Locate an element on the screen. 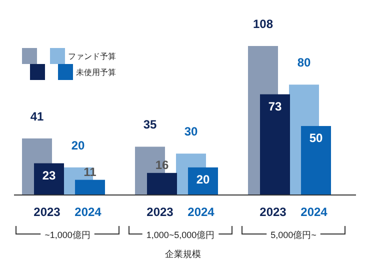 The width and height of the screenshot is (366, 268). data-label: 35 is located at coordinates (150, 125).